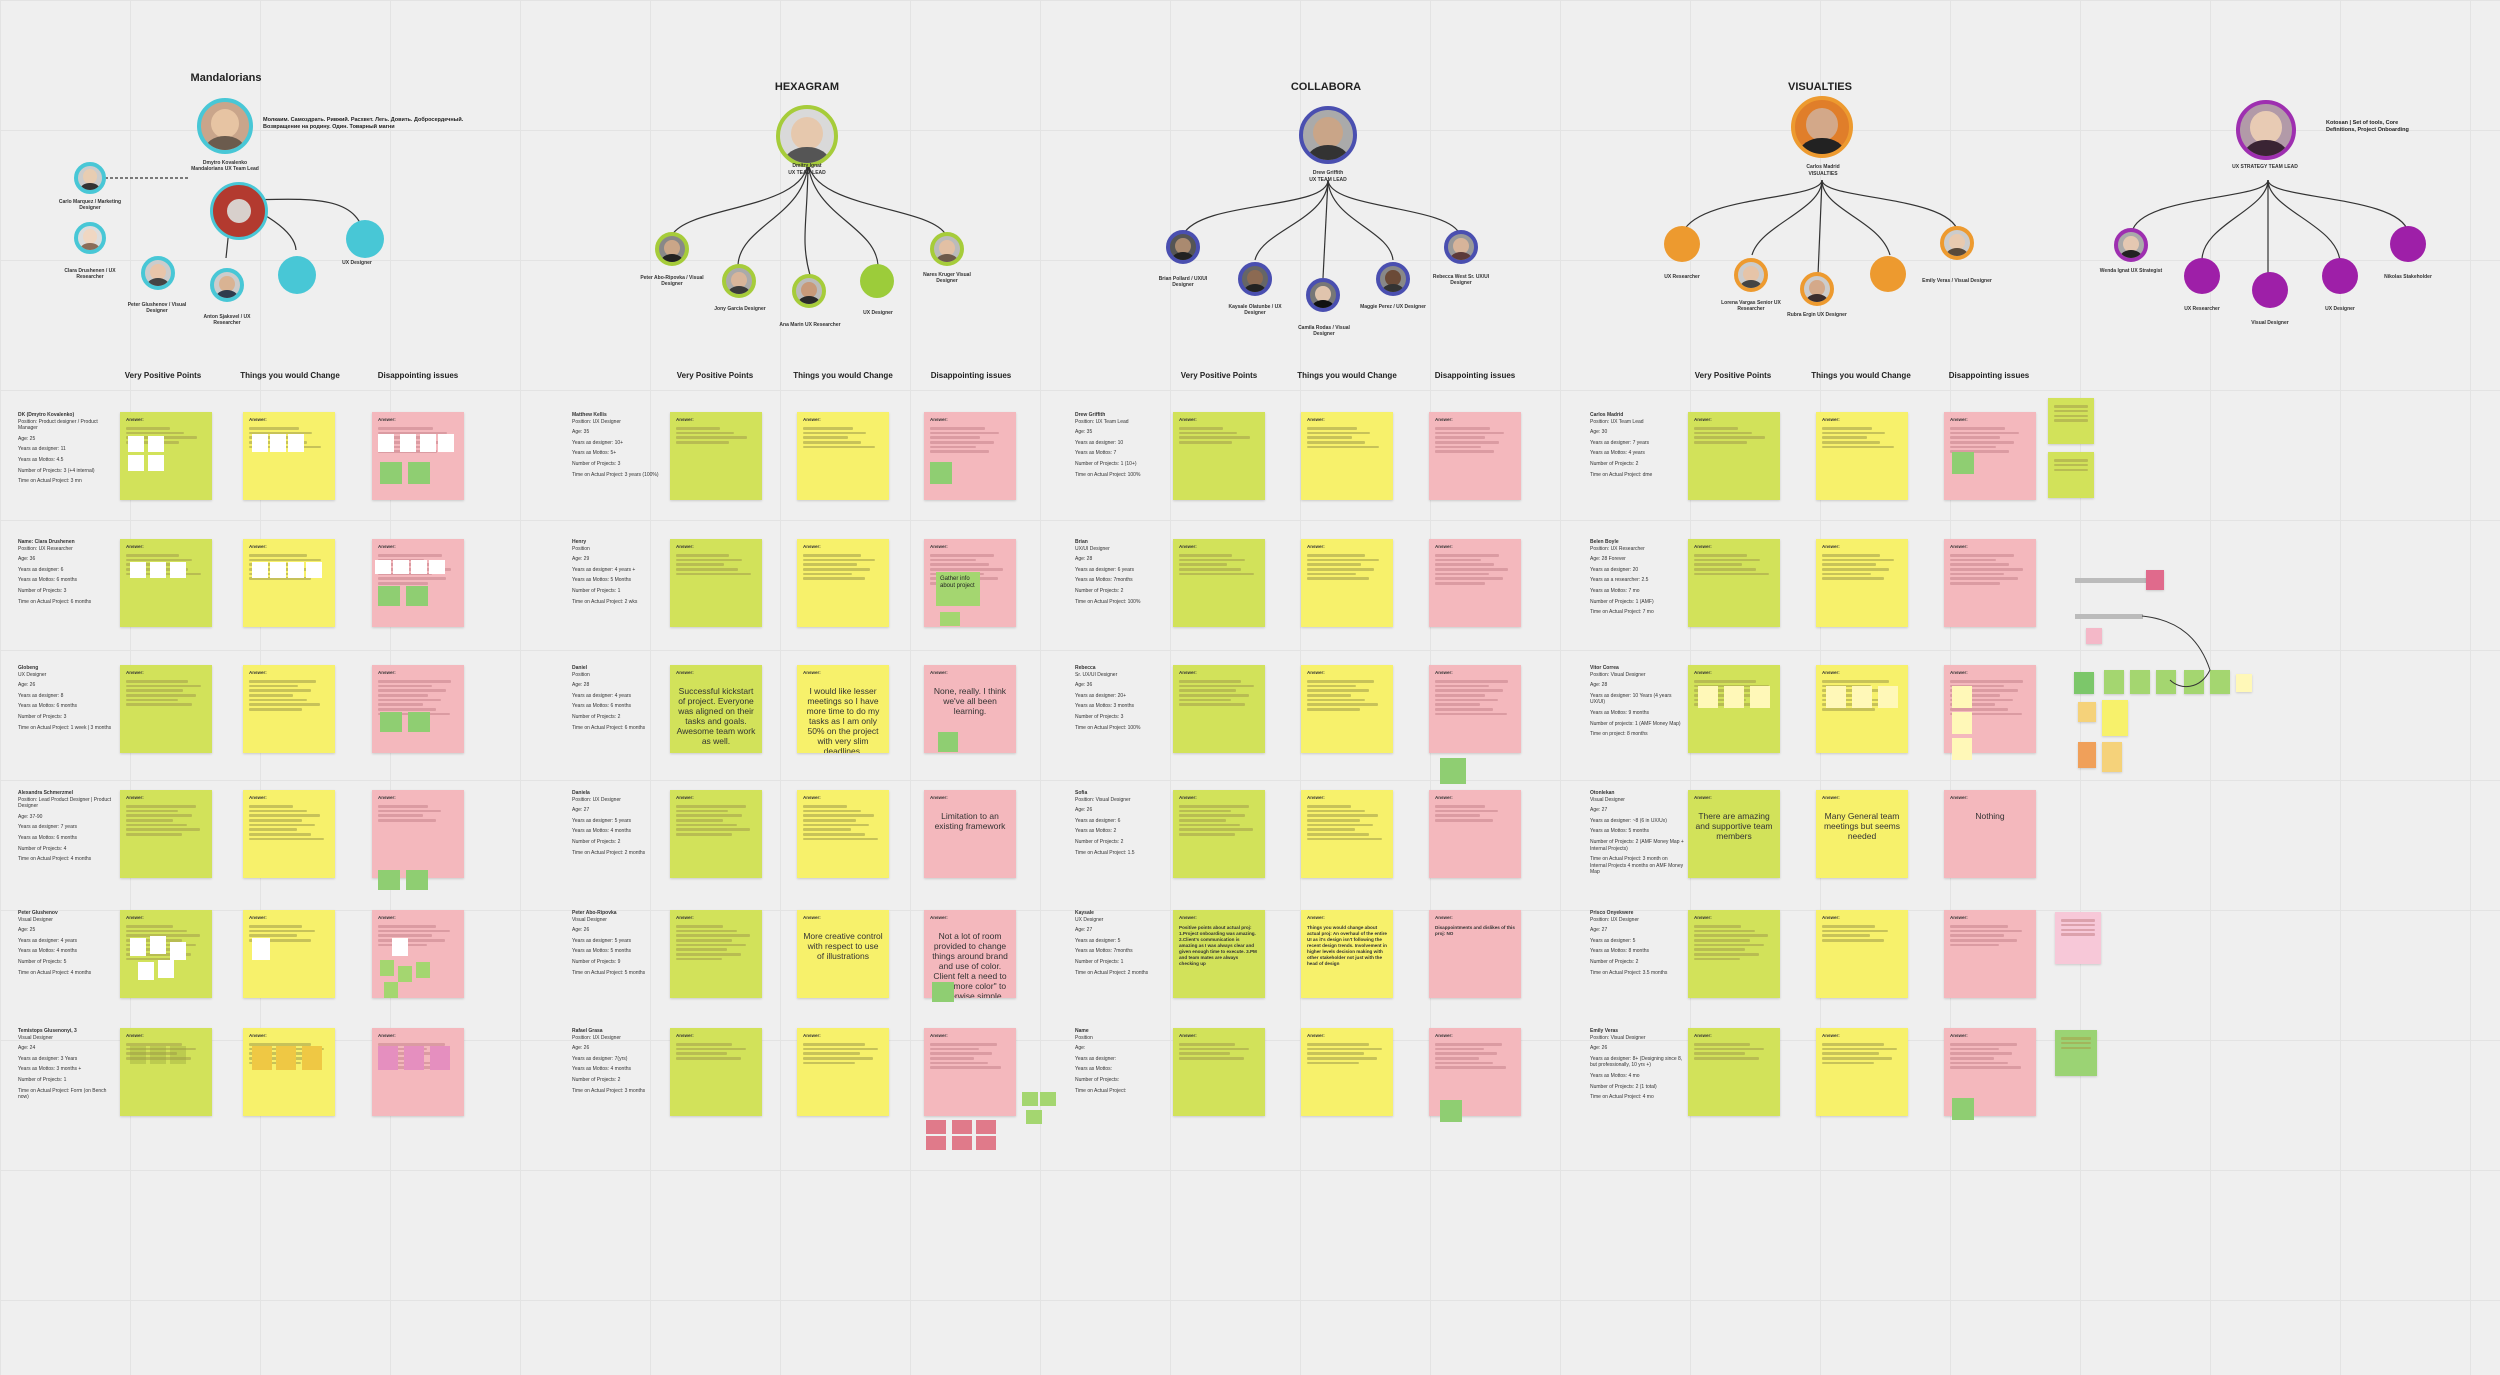 The height and width of the screenshot is (1375, 2500). I want to click on lead-avatar-hexagram, so click(807, 136).